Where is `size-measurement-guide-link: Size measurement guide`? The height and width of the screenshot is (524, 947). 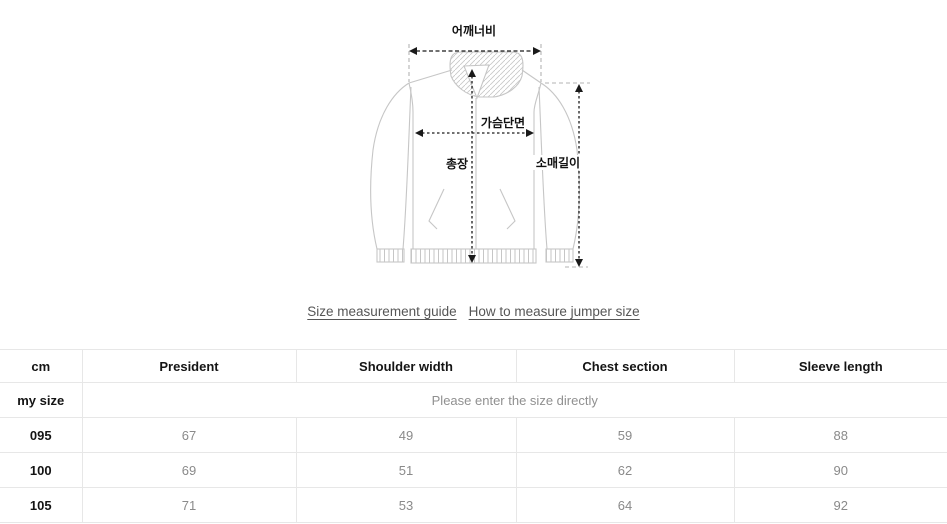
size-measurement-guide-link: Size measurement guide is located at coordinates (382, 311).